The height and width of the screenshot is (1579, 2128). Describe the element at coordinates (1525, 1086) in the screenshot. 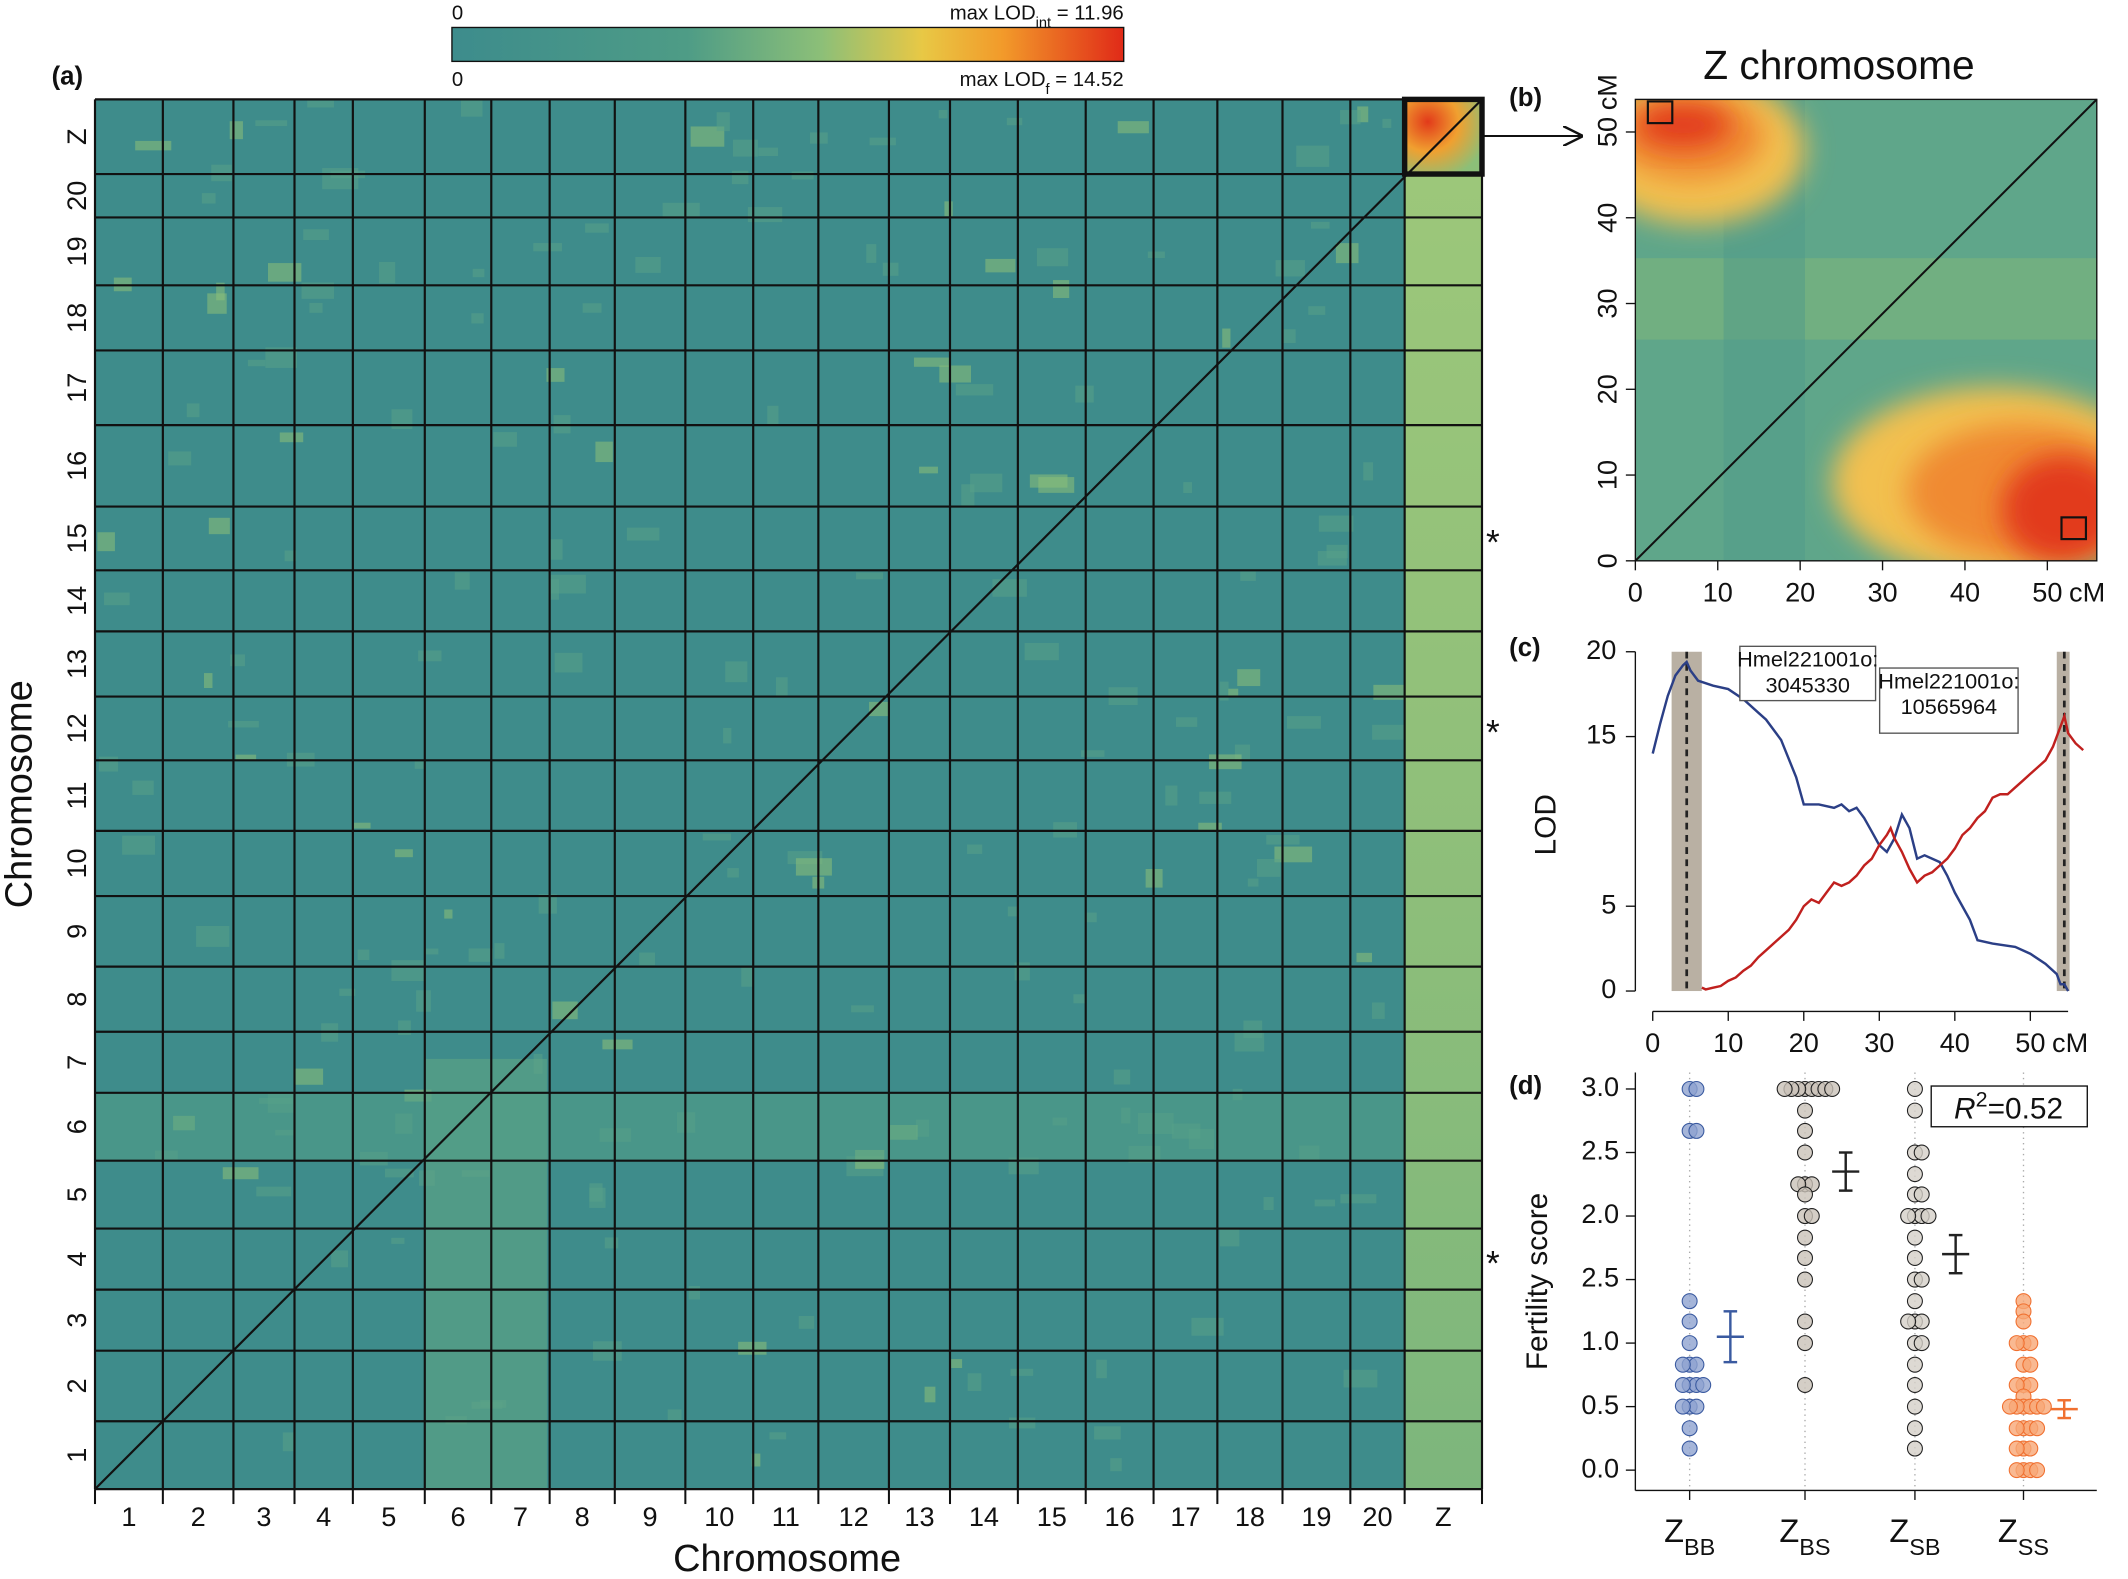

I see `panel-label: (d)` at that location.